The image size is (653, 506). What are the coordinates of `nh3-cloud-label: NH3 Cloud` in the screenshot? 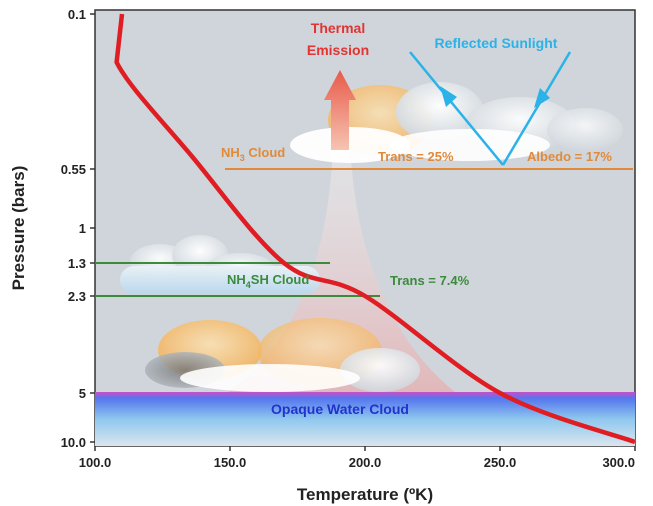 It's located at (253, 154).